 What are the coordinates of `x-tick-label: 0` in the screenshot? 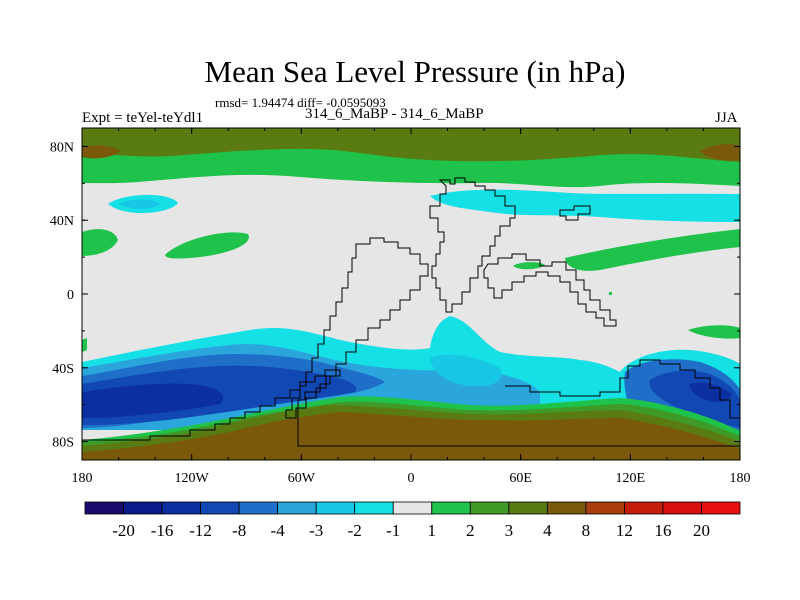 It's located at (411, 478).